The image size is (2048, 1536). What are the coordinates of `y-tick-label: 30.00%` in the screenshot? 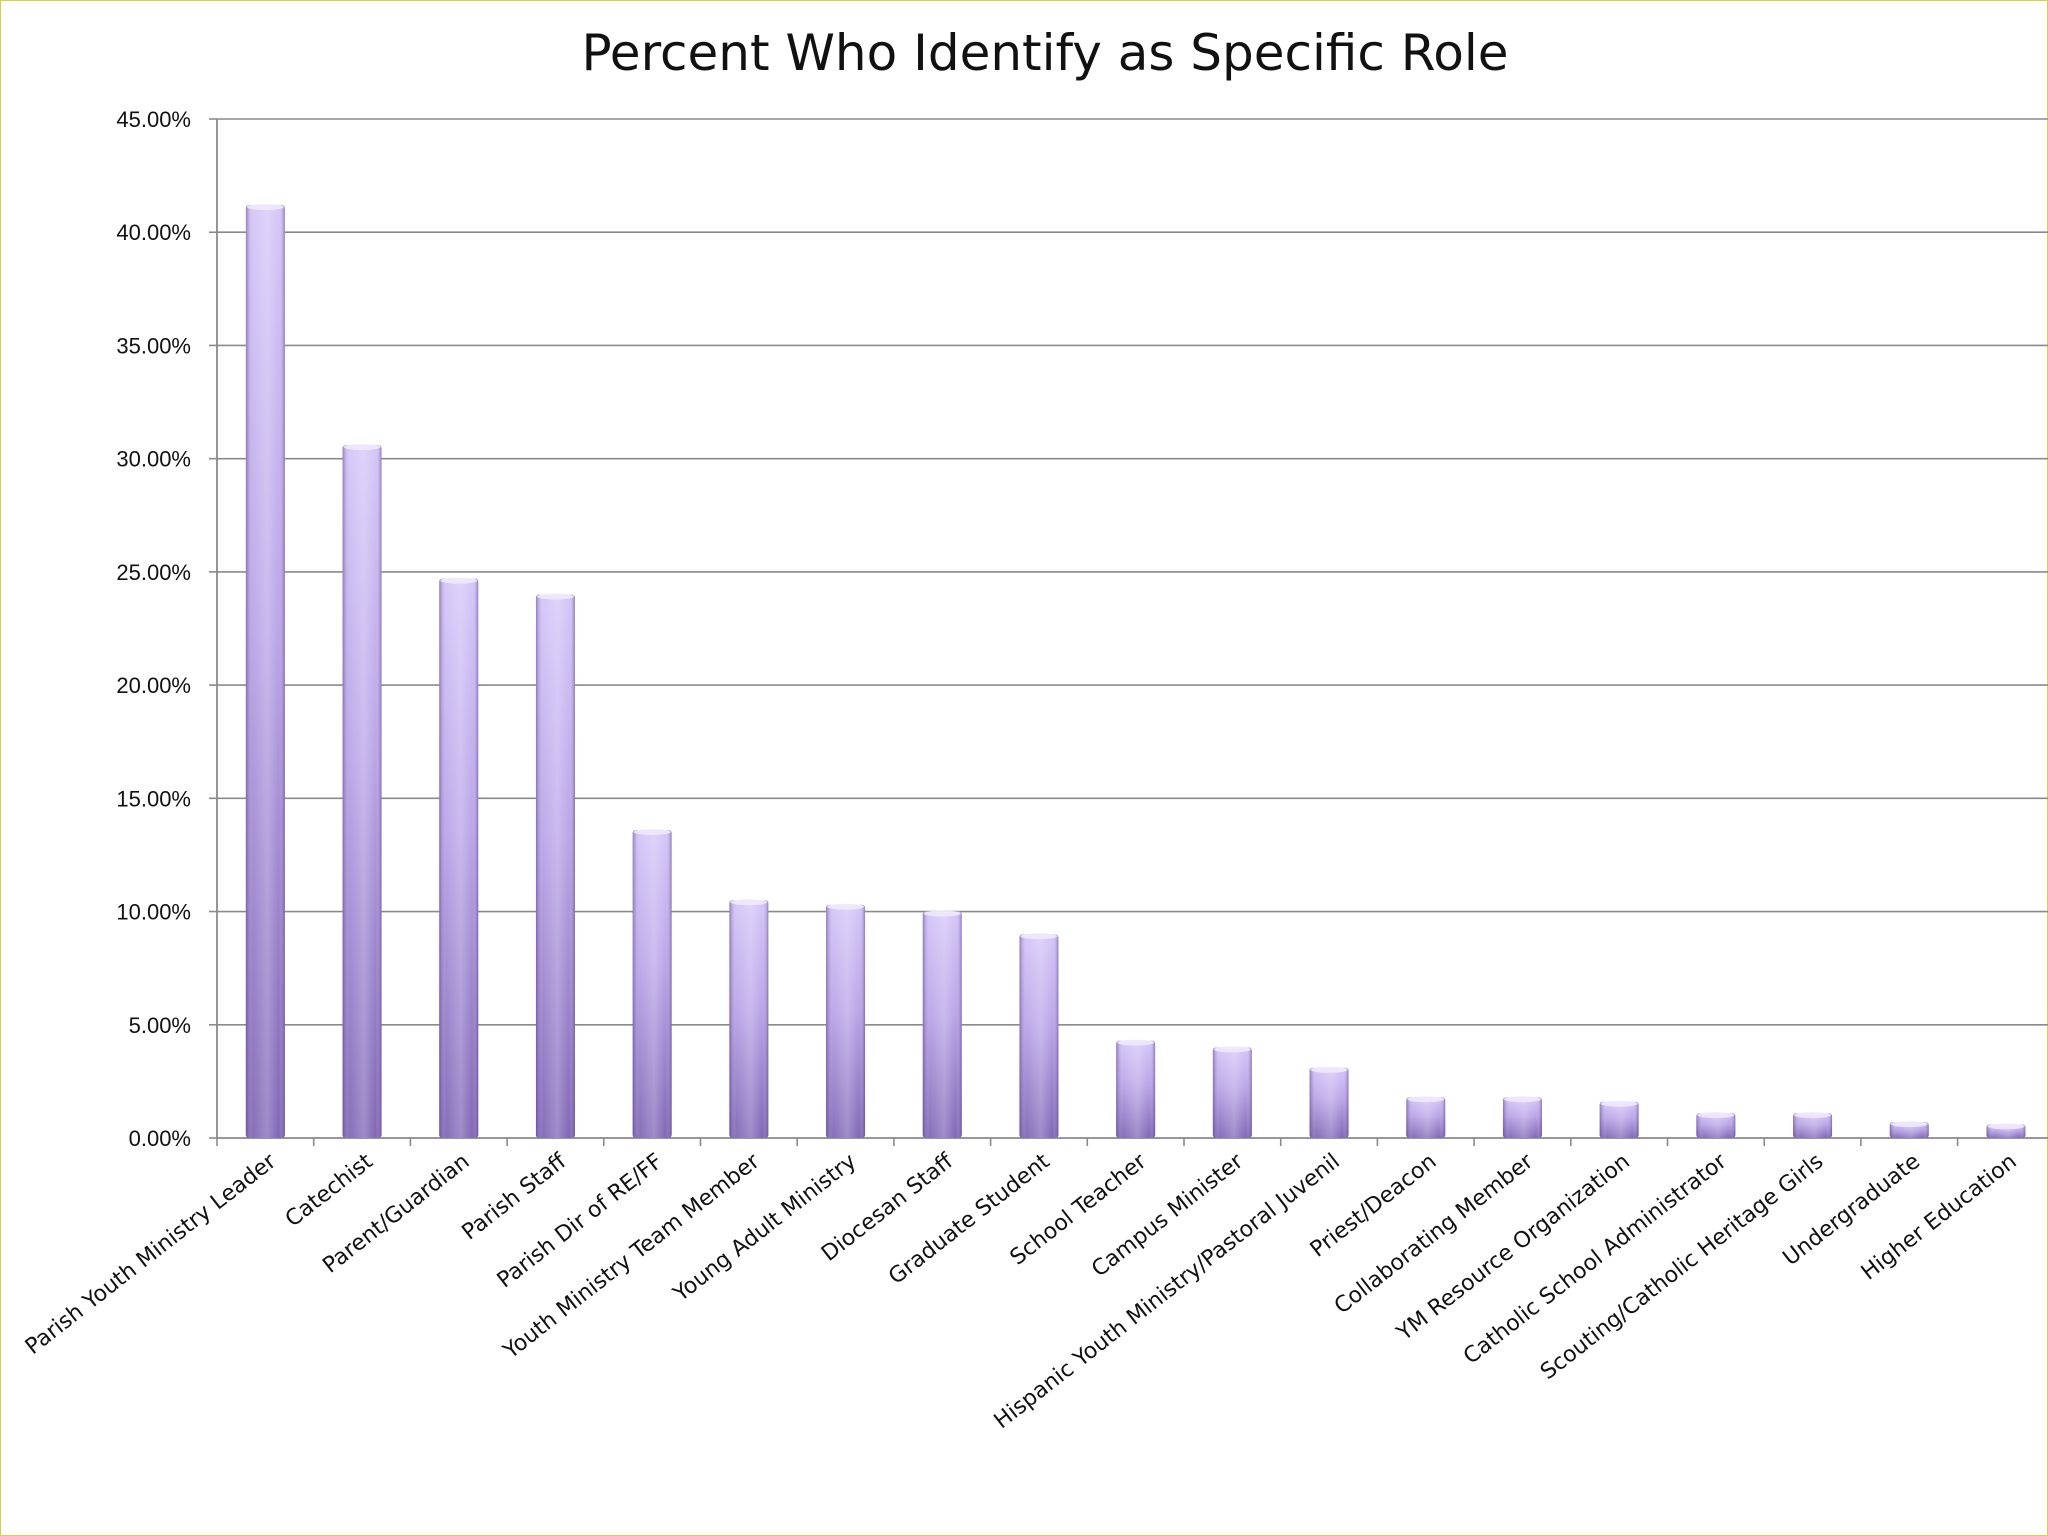 It's located at (153, 459).